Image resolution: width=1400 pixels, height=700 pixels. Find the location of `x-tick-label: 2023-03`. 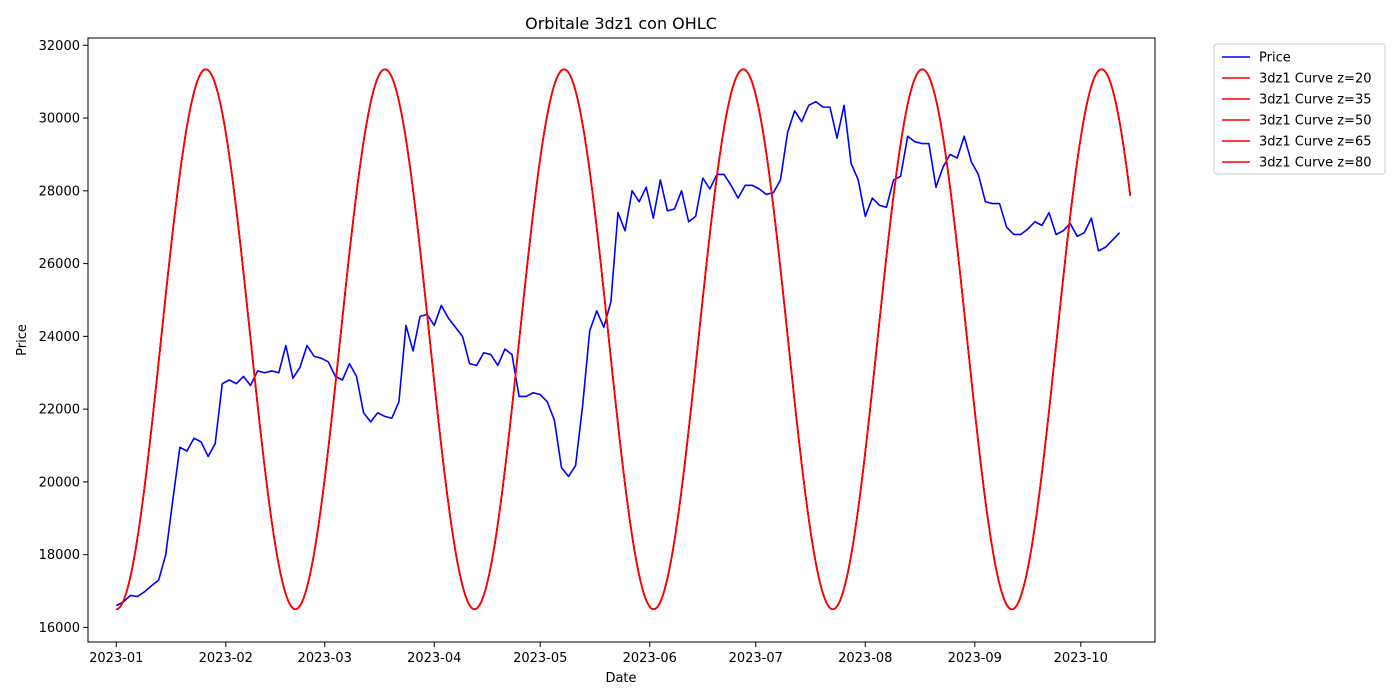

x-tick-label: 2023-03 is located at coordinates (325, 658).